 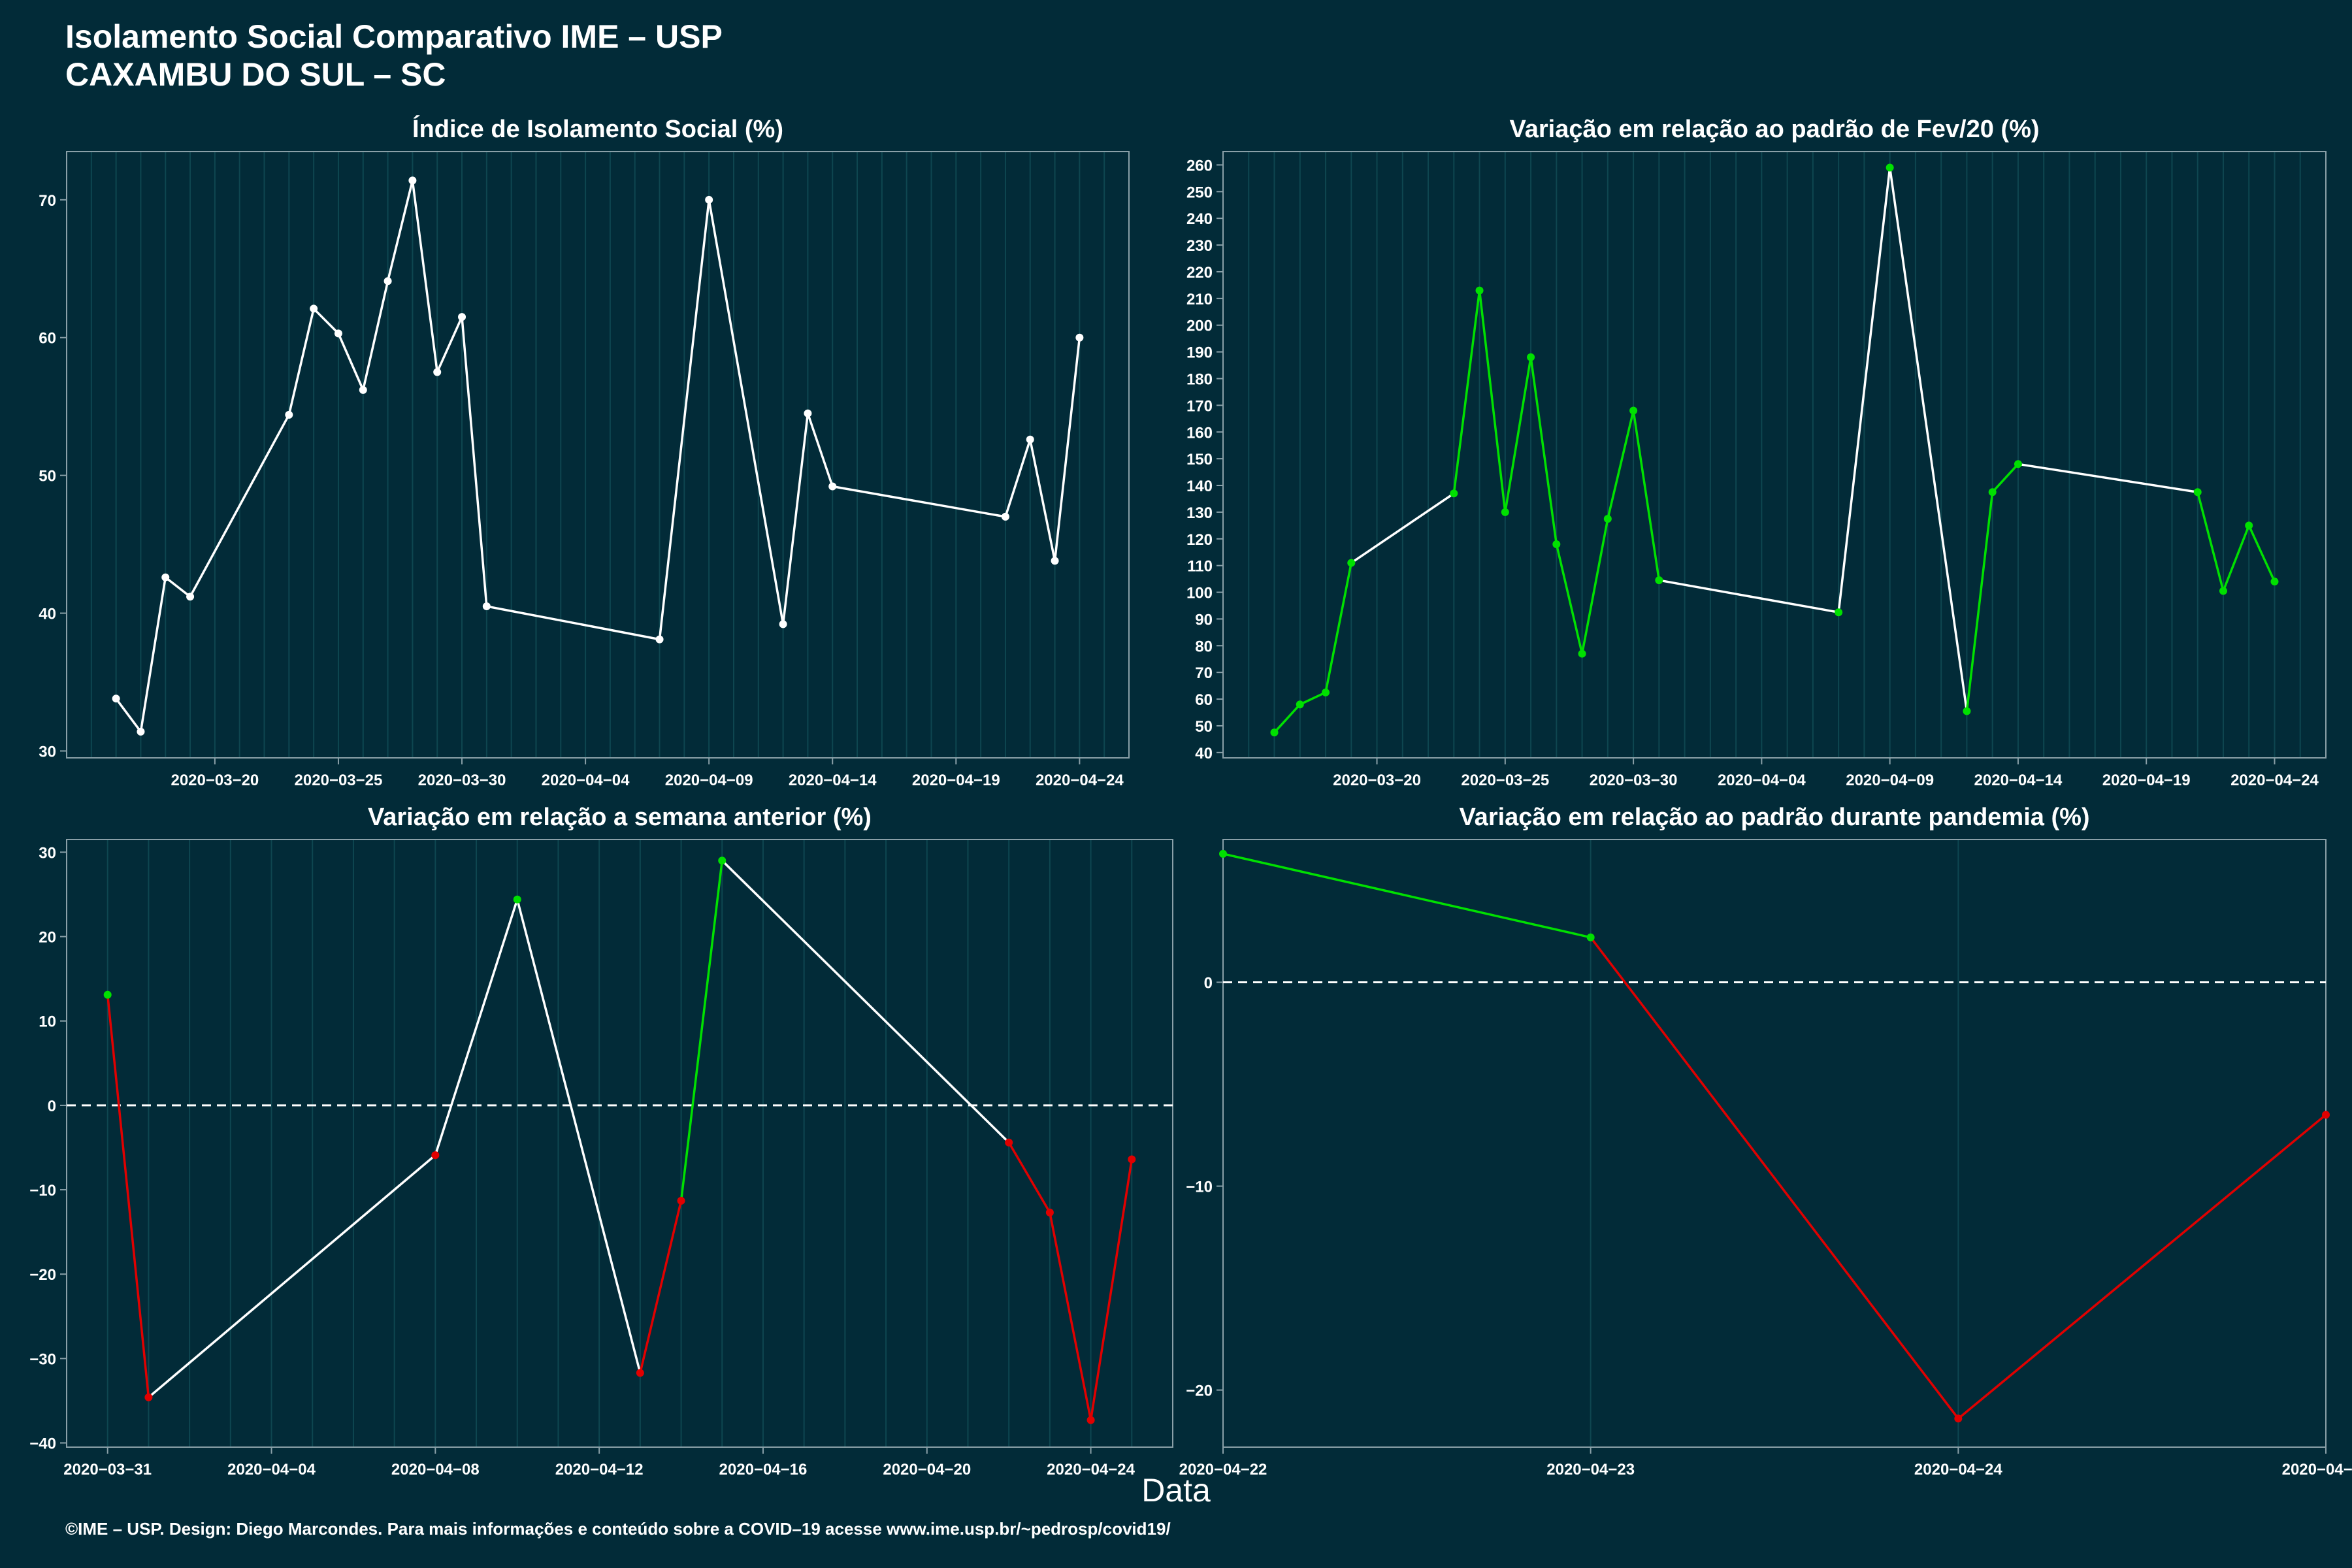 I want to click on x-tick-label: 2020−04−23, so click(x=1590, y=1469).